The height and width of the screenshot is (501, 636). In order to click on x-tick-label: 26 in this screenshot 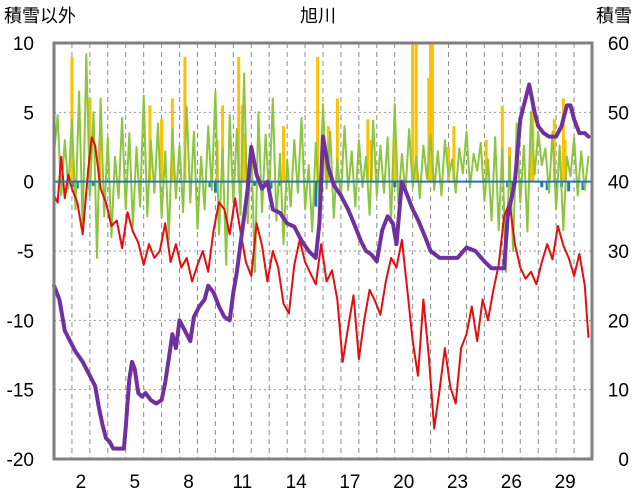, I will do `click(511, 482)`.